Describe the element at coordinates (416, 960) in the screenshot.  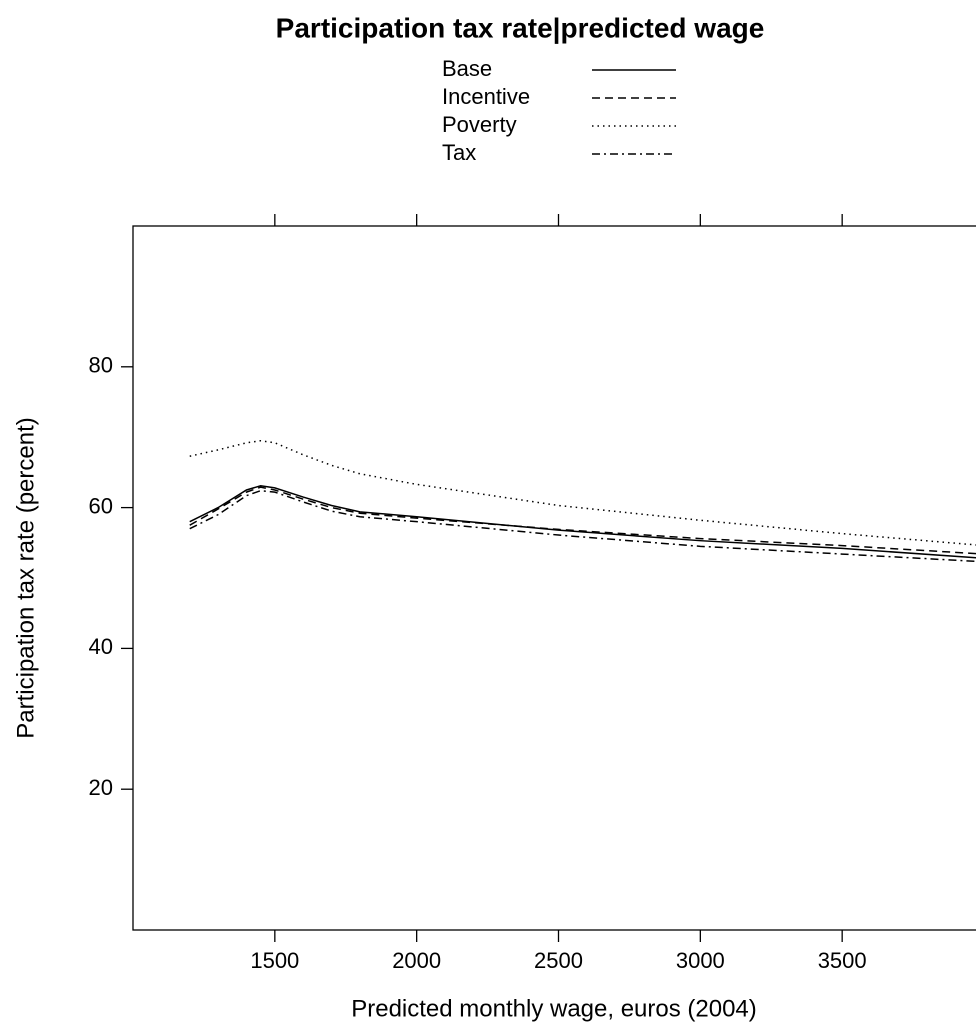
I see `x-tick-label: 2000` at that location.